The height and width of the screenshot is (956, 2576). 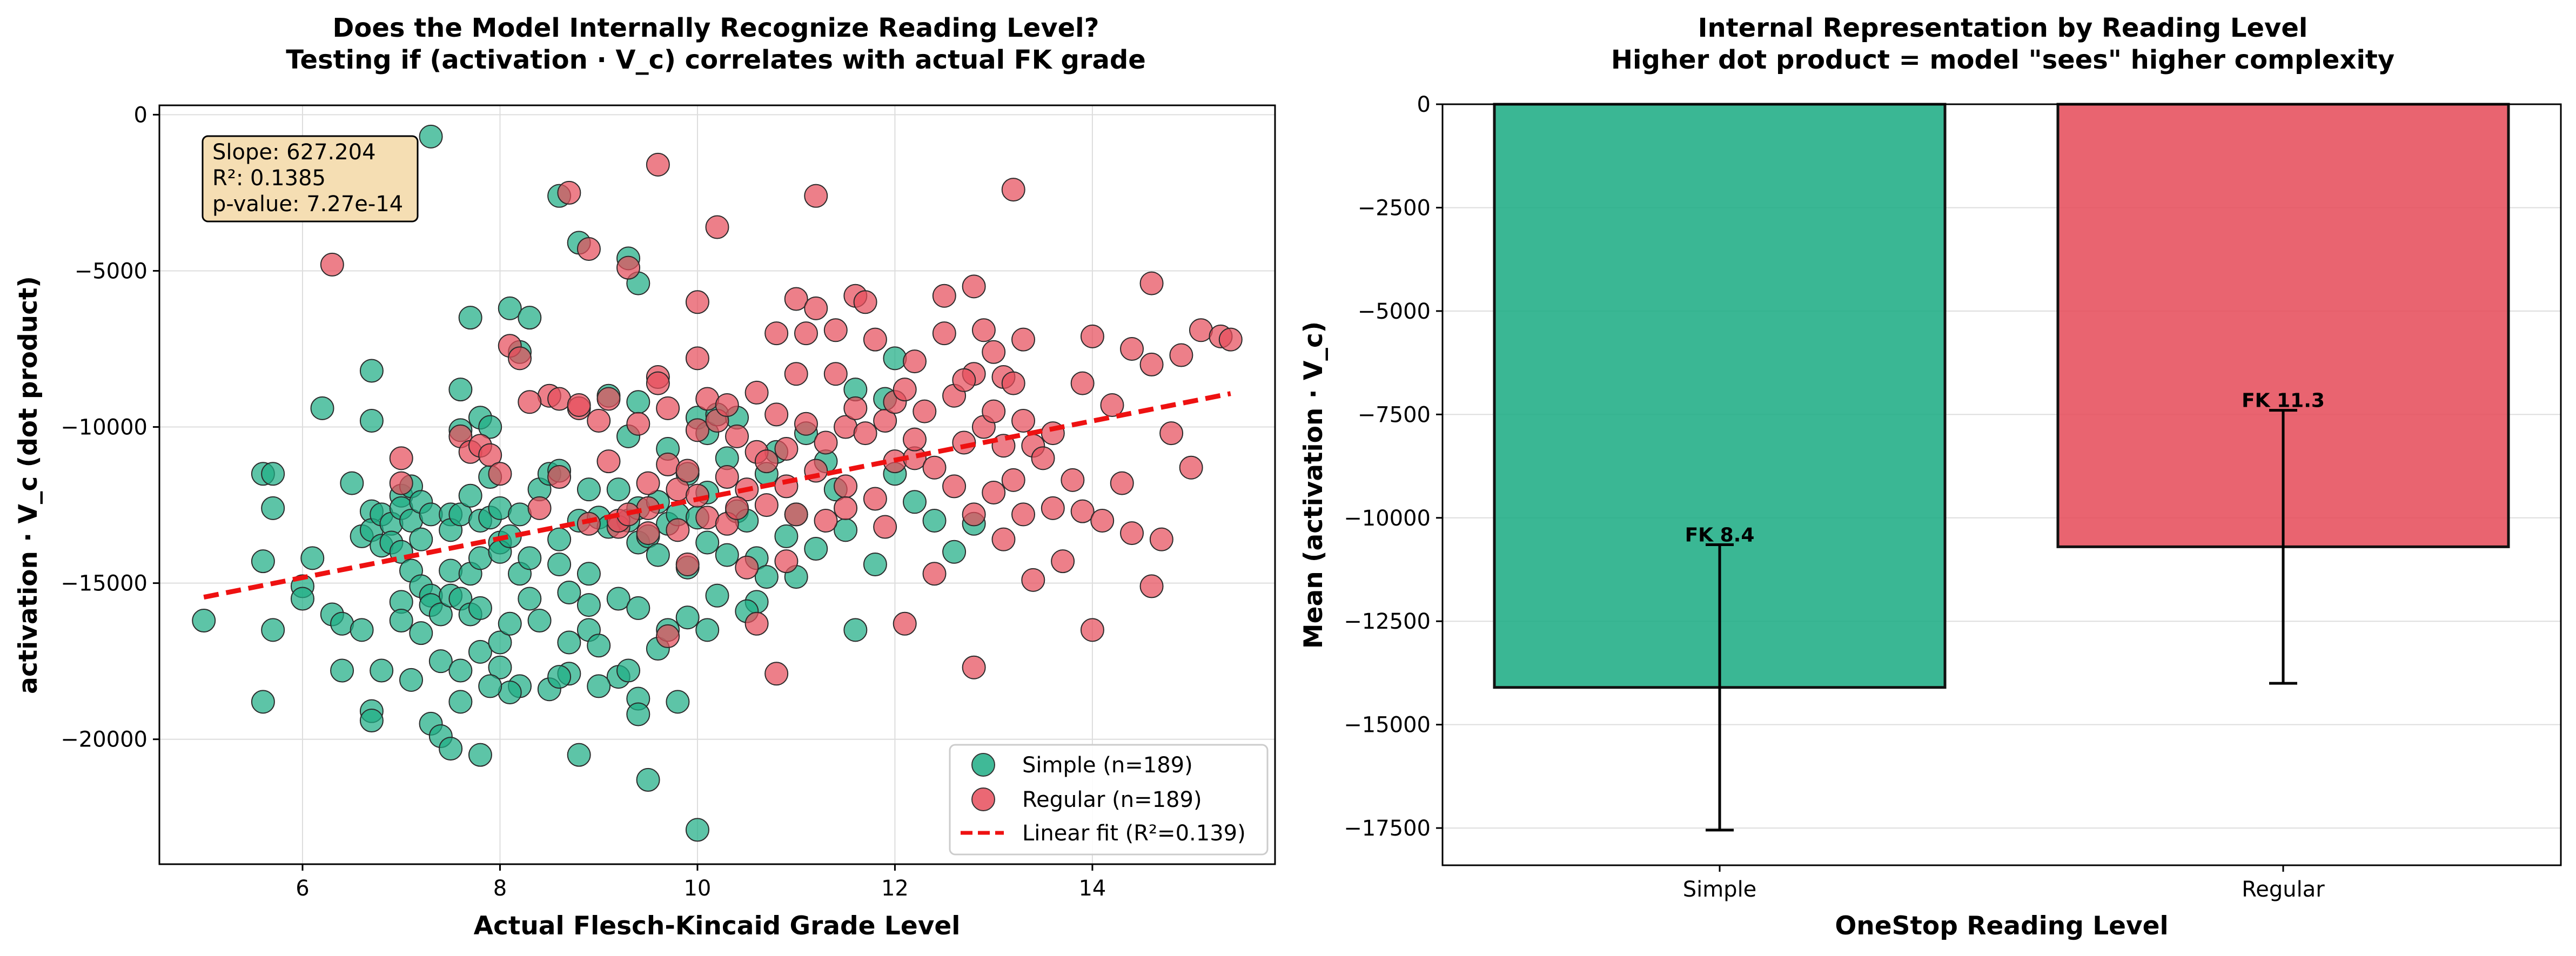 What do you see at coordinates (302, 888) in the screenshot?
I see `scatter-x-tick-label: 6` at bounding box center [302, 888].